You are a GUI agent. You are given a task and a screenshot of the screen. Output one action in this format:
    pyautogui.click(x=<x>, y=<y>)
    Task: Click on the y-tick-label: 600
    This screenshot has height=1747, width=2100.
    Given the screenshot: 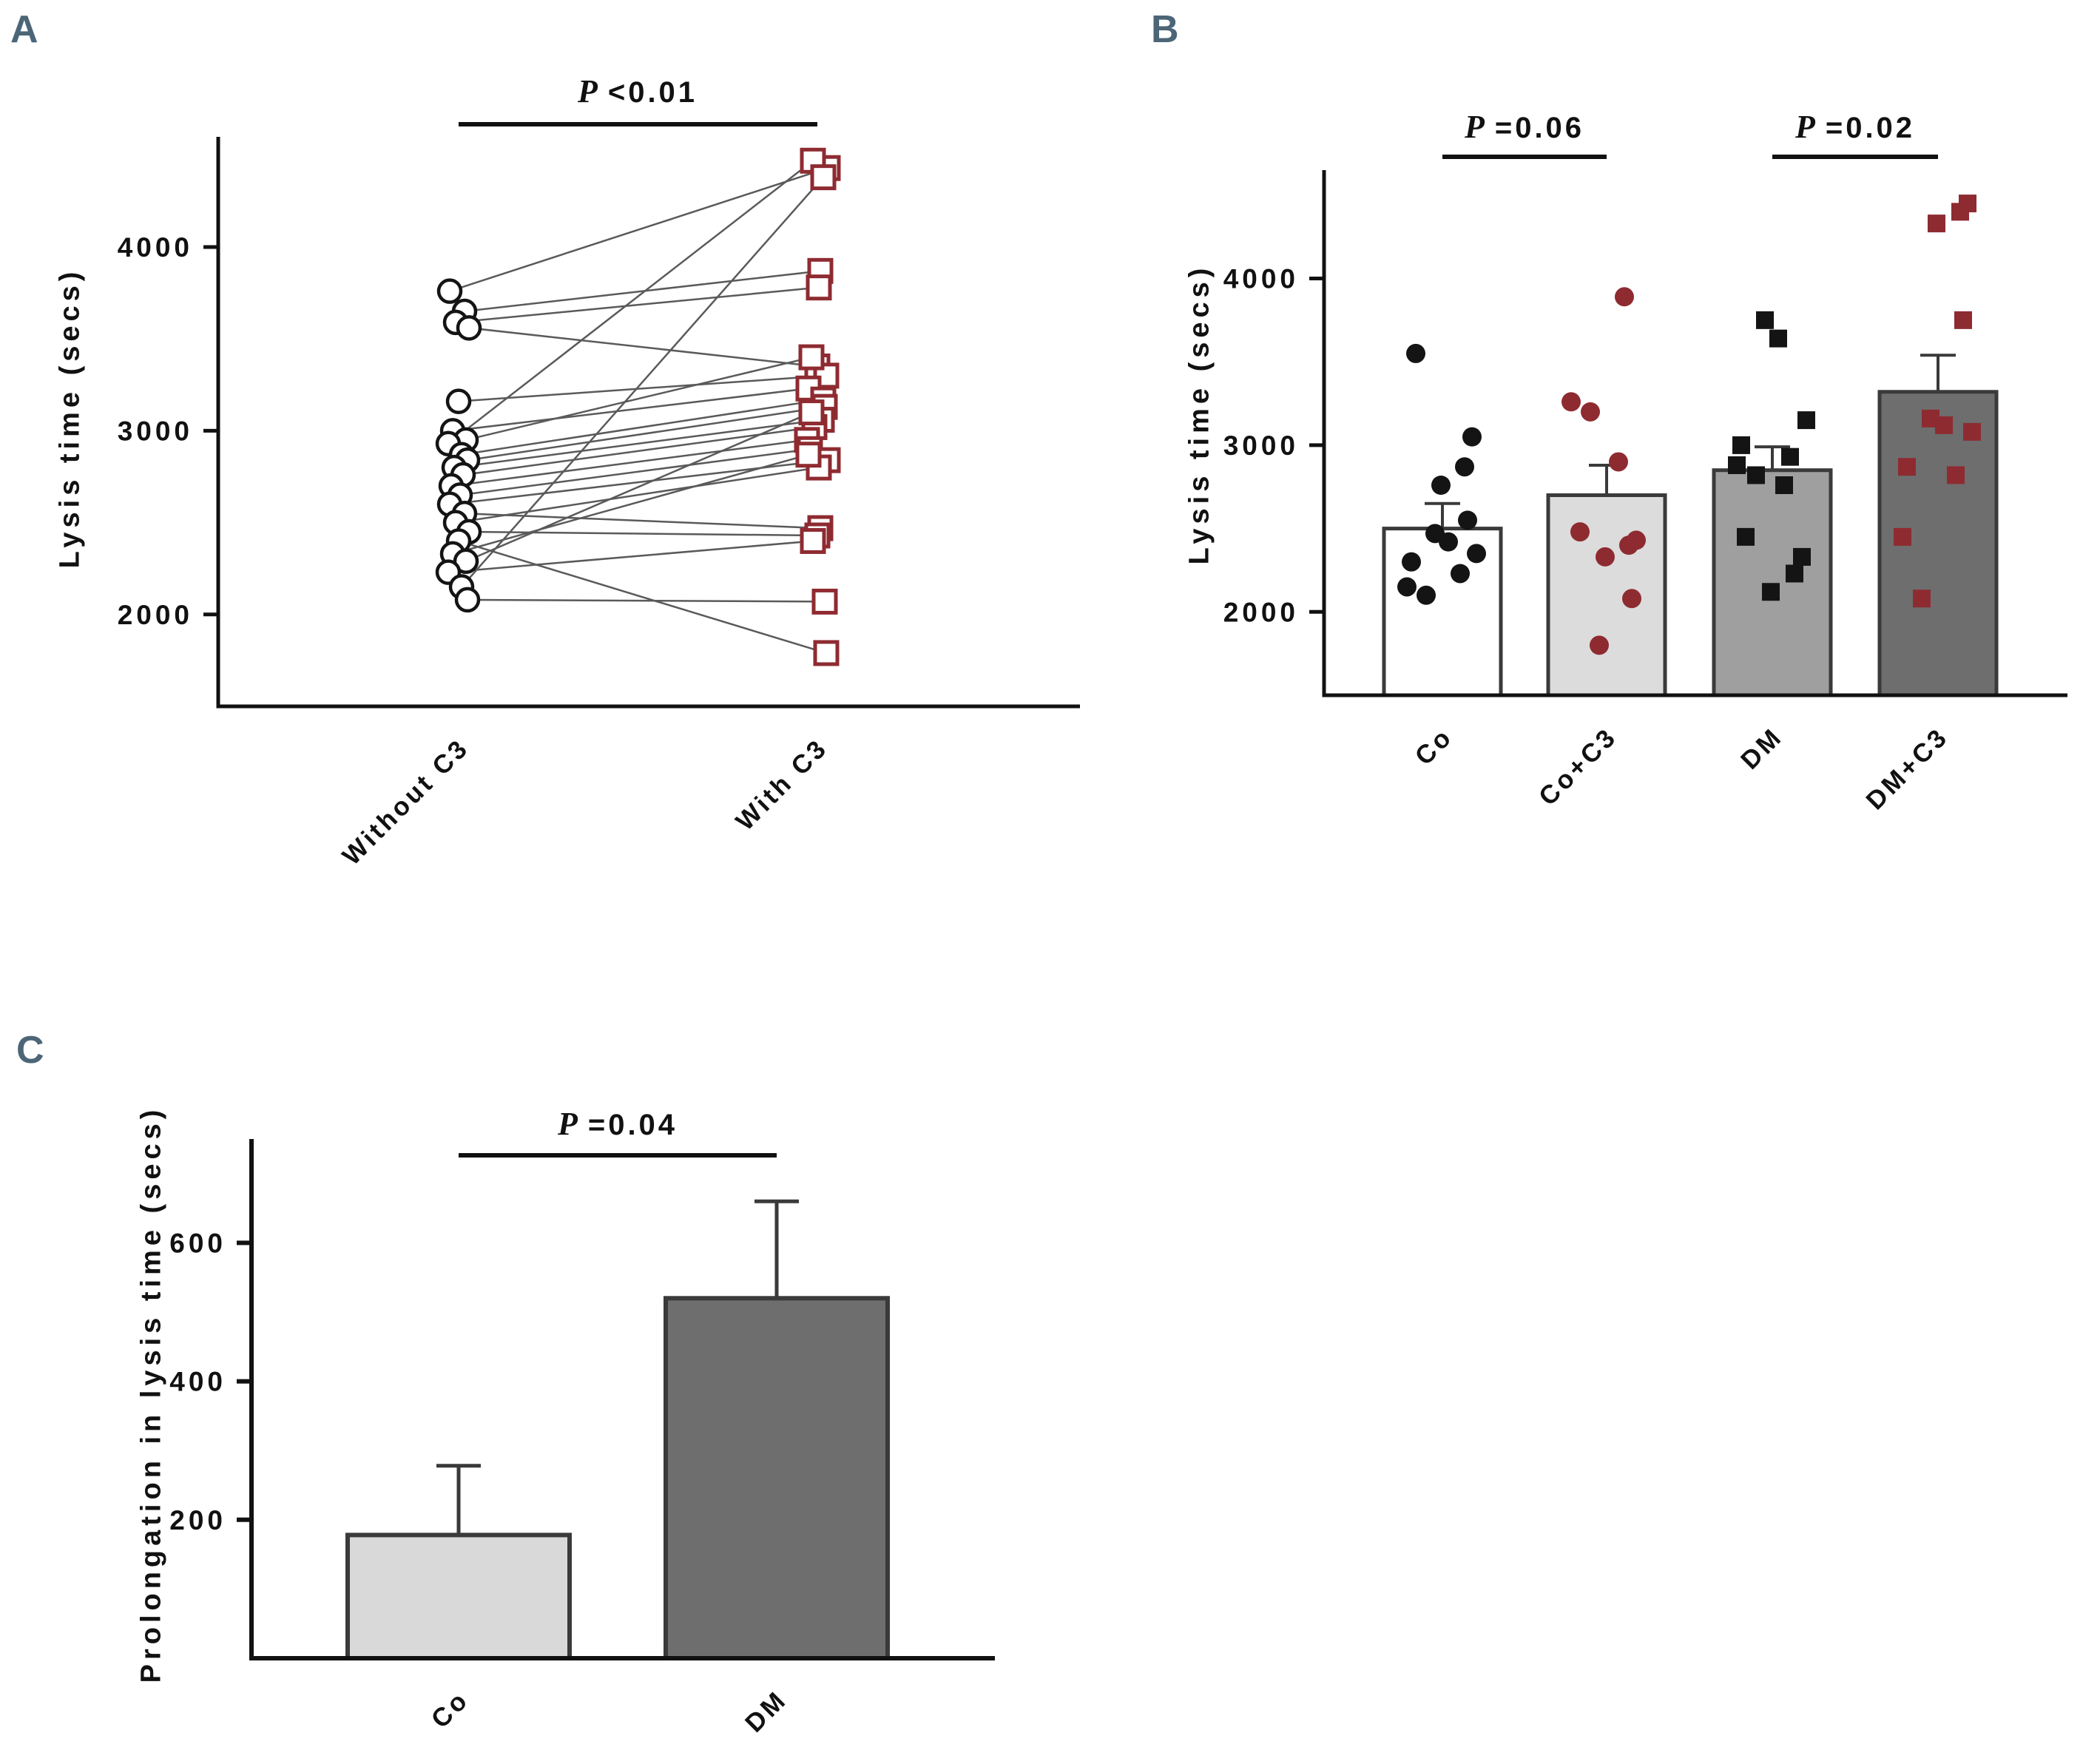 What is the action you would take?
    pyautogui.click(x=197, y=1243)
    